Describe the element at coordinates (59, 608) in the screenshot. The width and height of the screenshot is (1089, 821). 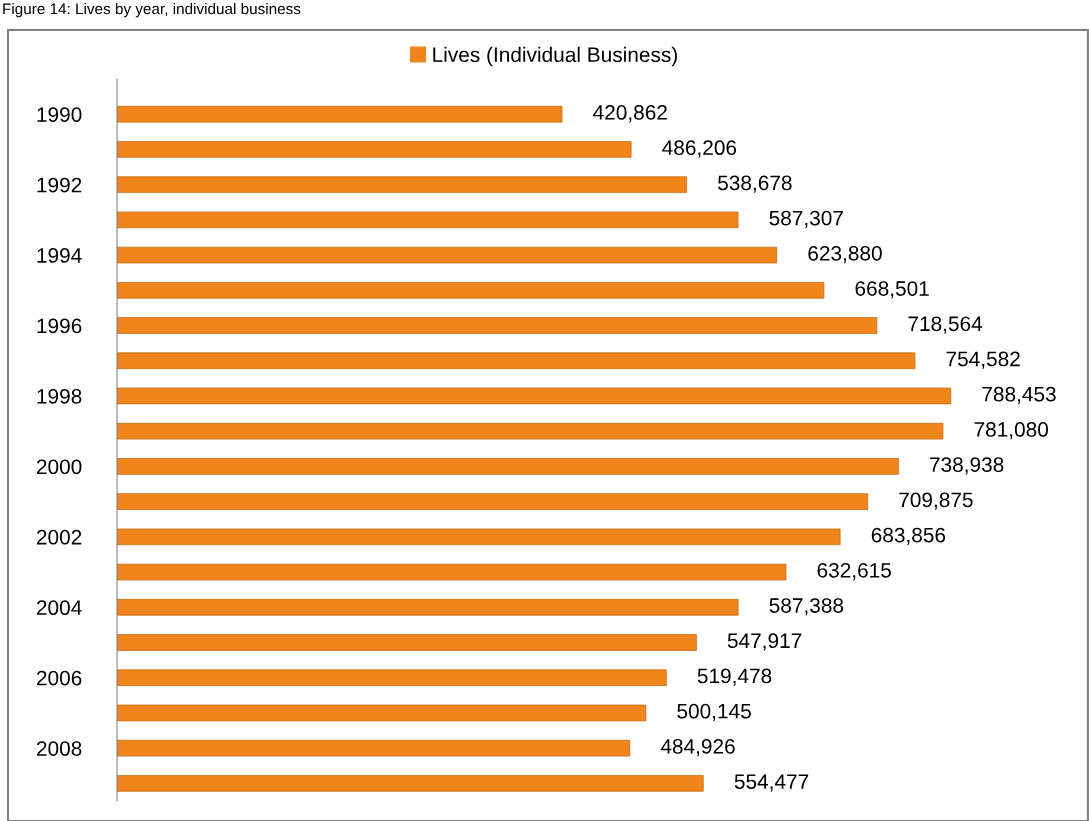
I see `y-tick-label: 2004` at that location.